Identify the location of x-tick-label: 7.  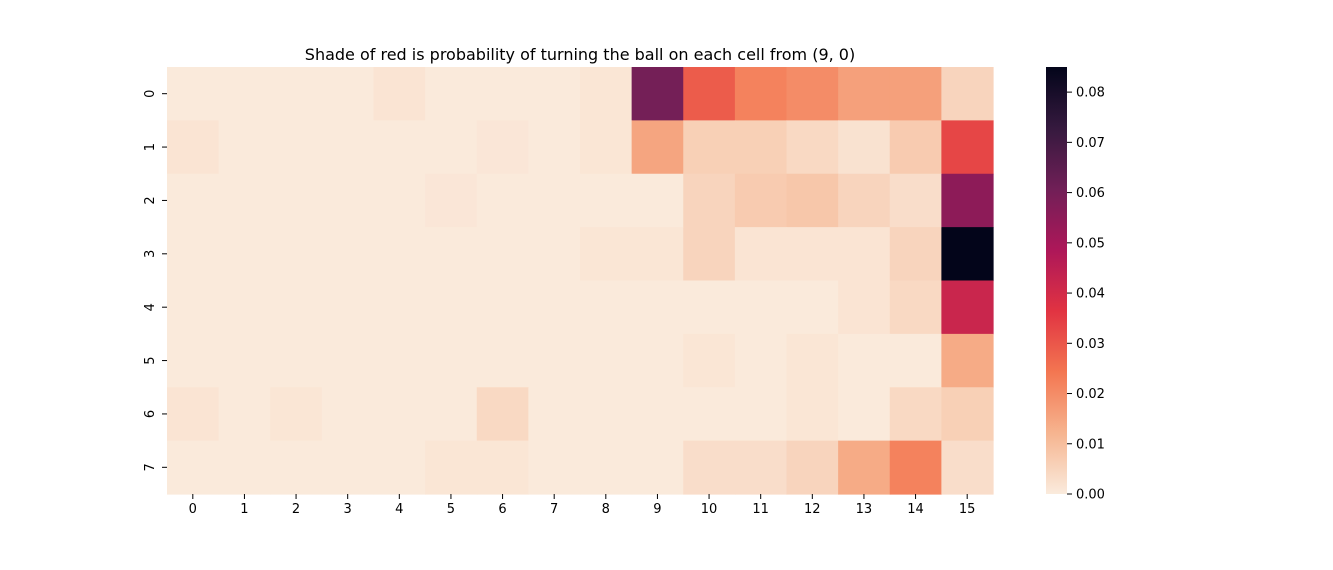
(554, 509).